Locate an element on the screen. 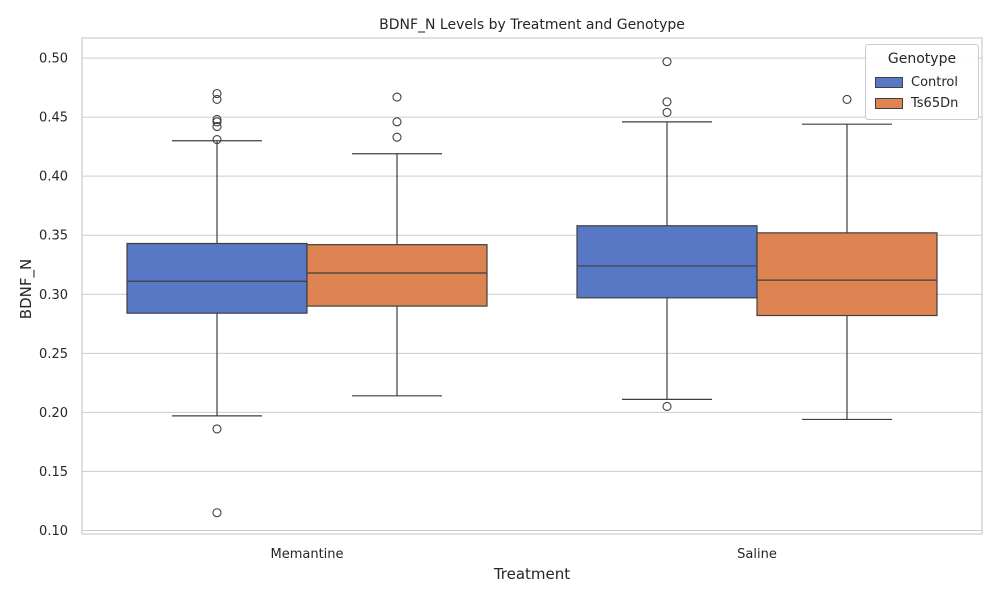 Image resolution: width=1000 pixels, height=600 pixels. legend-label-control: Control is located at coordinates (934, 82).